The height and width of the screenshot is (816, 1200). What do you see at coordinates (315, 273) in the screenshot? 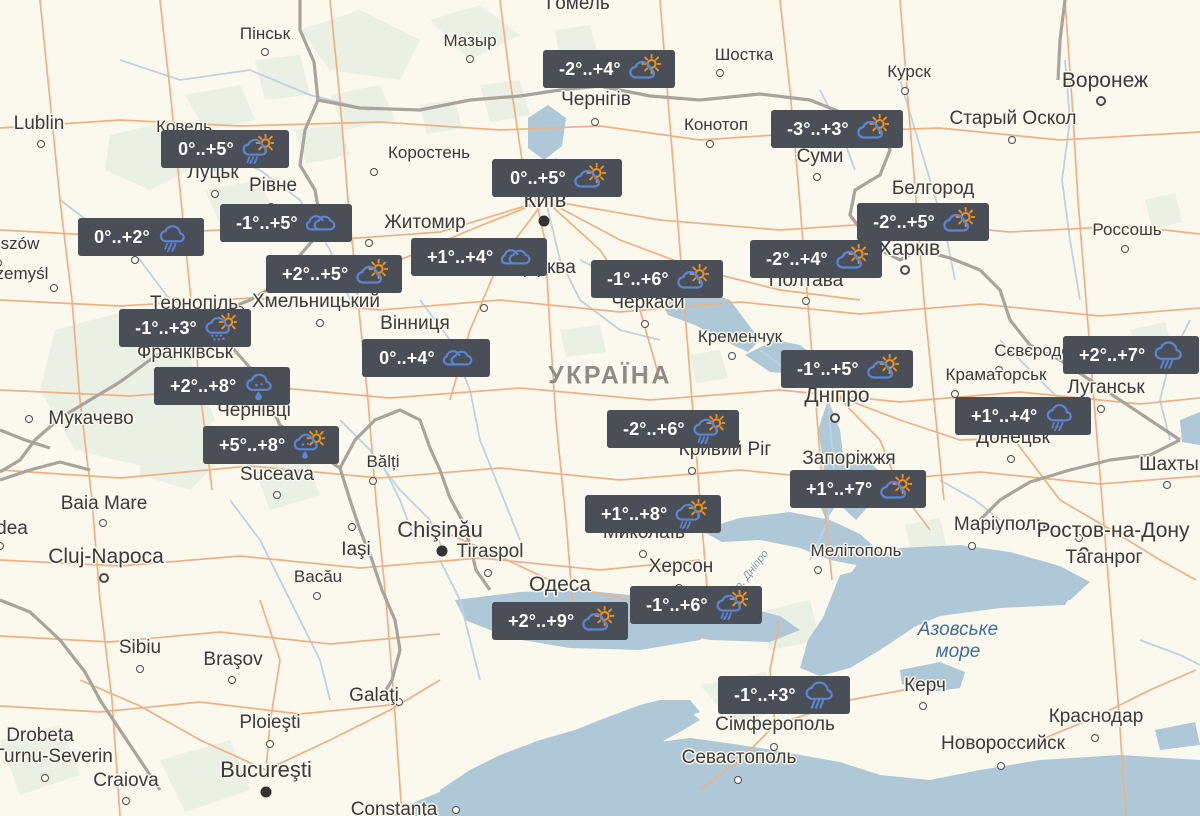
I see `temperature-range: +2°..+5°` at bounding box center [315, 273].